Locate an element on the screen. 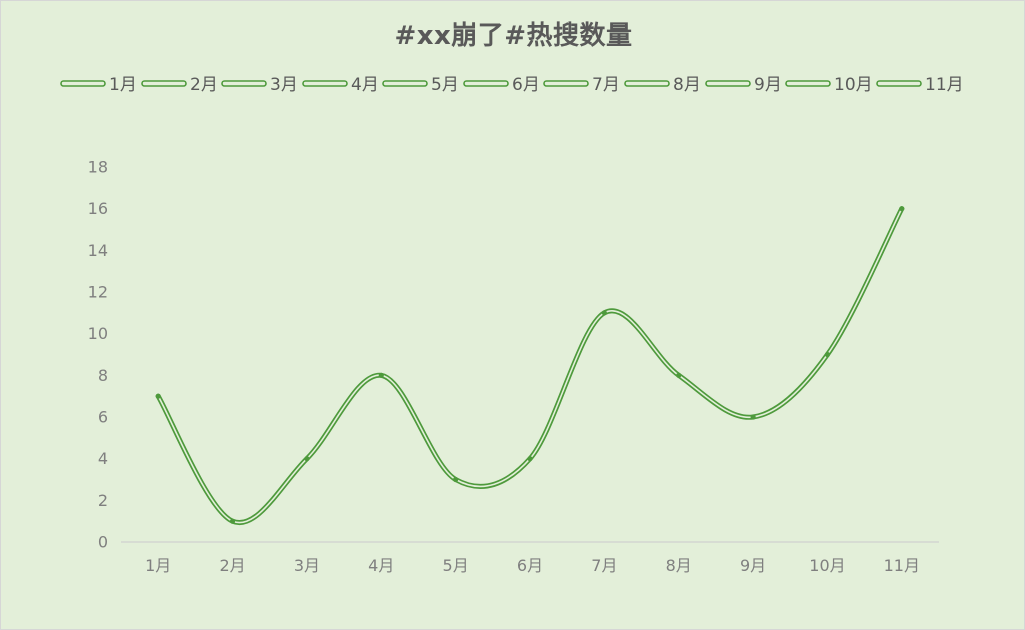 This screenshot has width=1025, height=630. y-tick-label: 0 is located at coordinates (103, 542).